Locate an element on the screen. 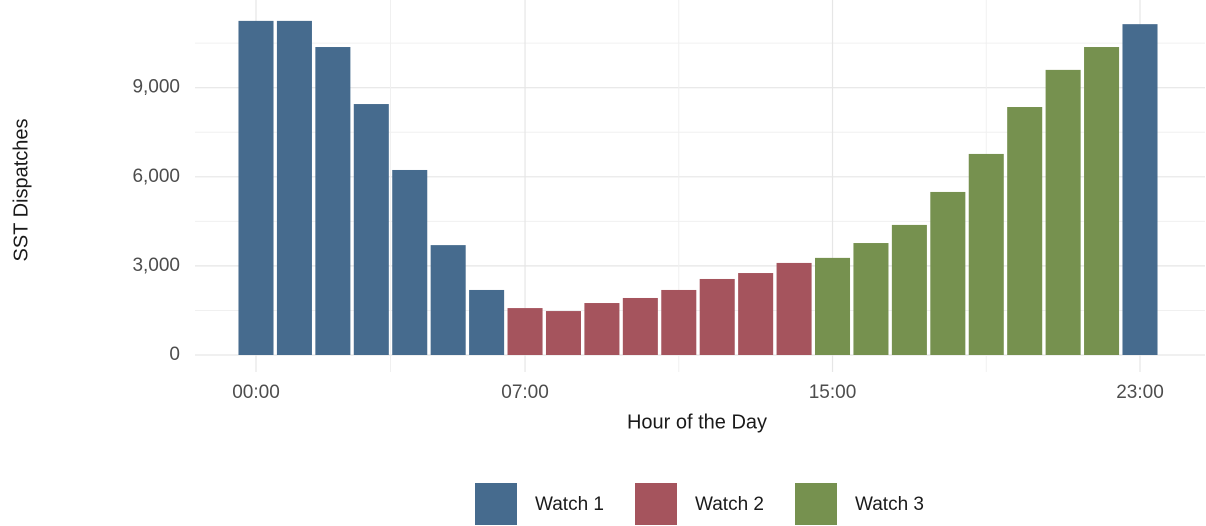 The width and height of the screenshot is (1206, 526). y-tick-label: 9,000 is located at coordinates (156, 87).